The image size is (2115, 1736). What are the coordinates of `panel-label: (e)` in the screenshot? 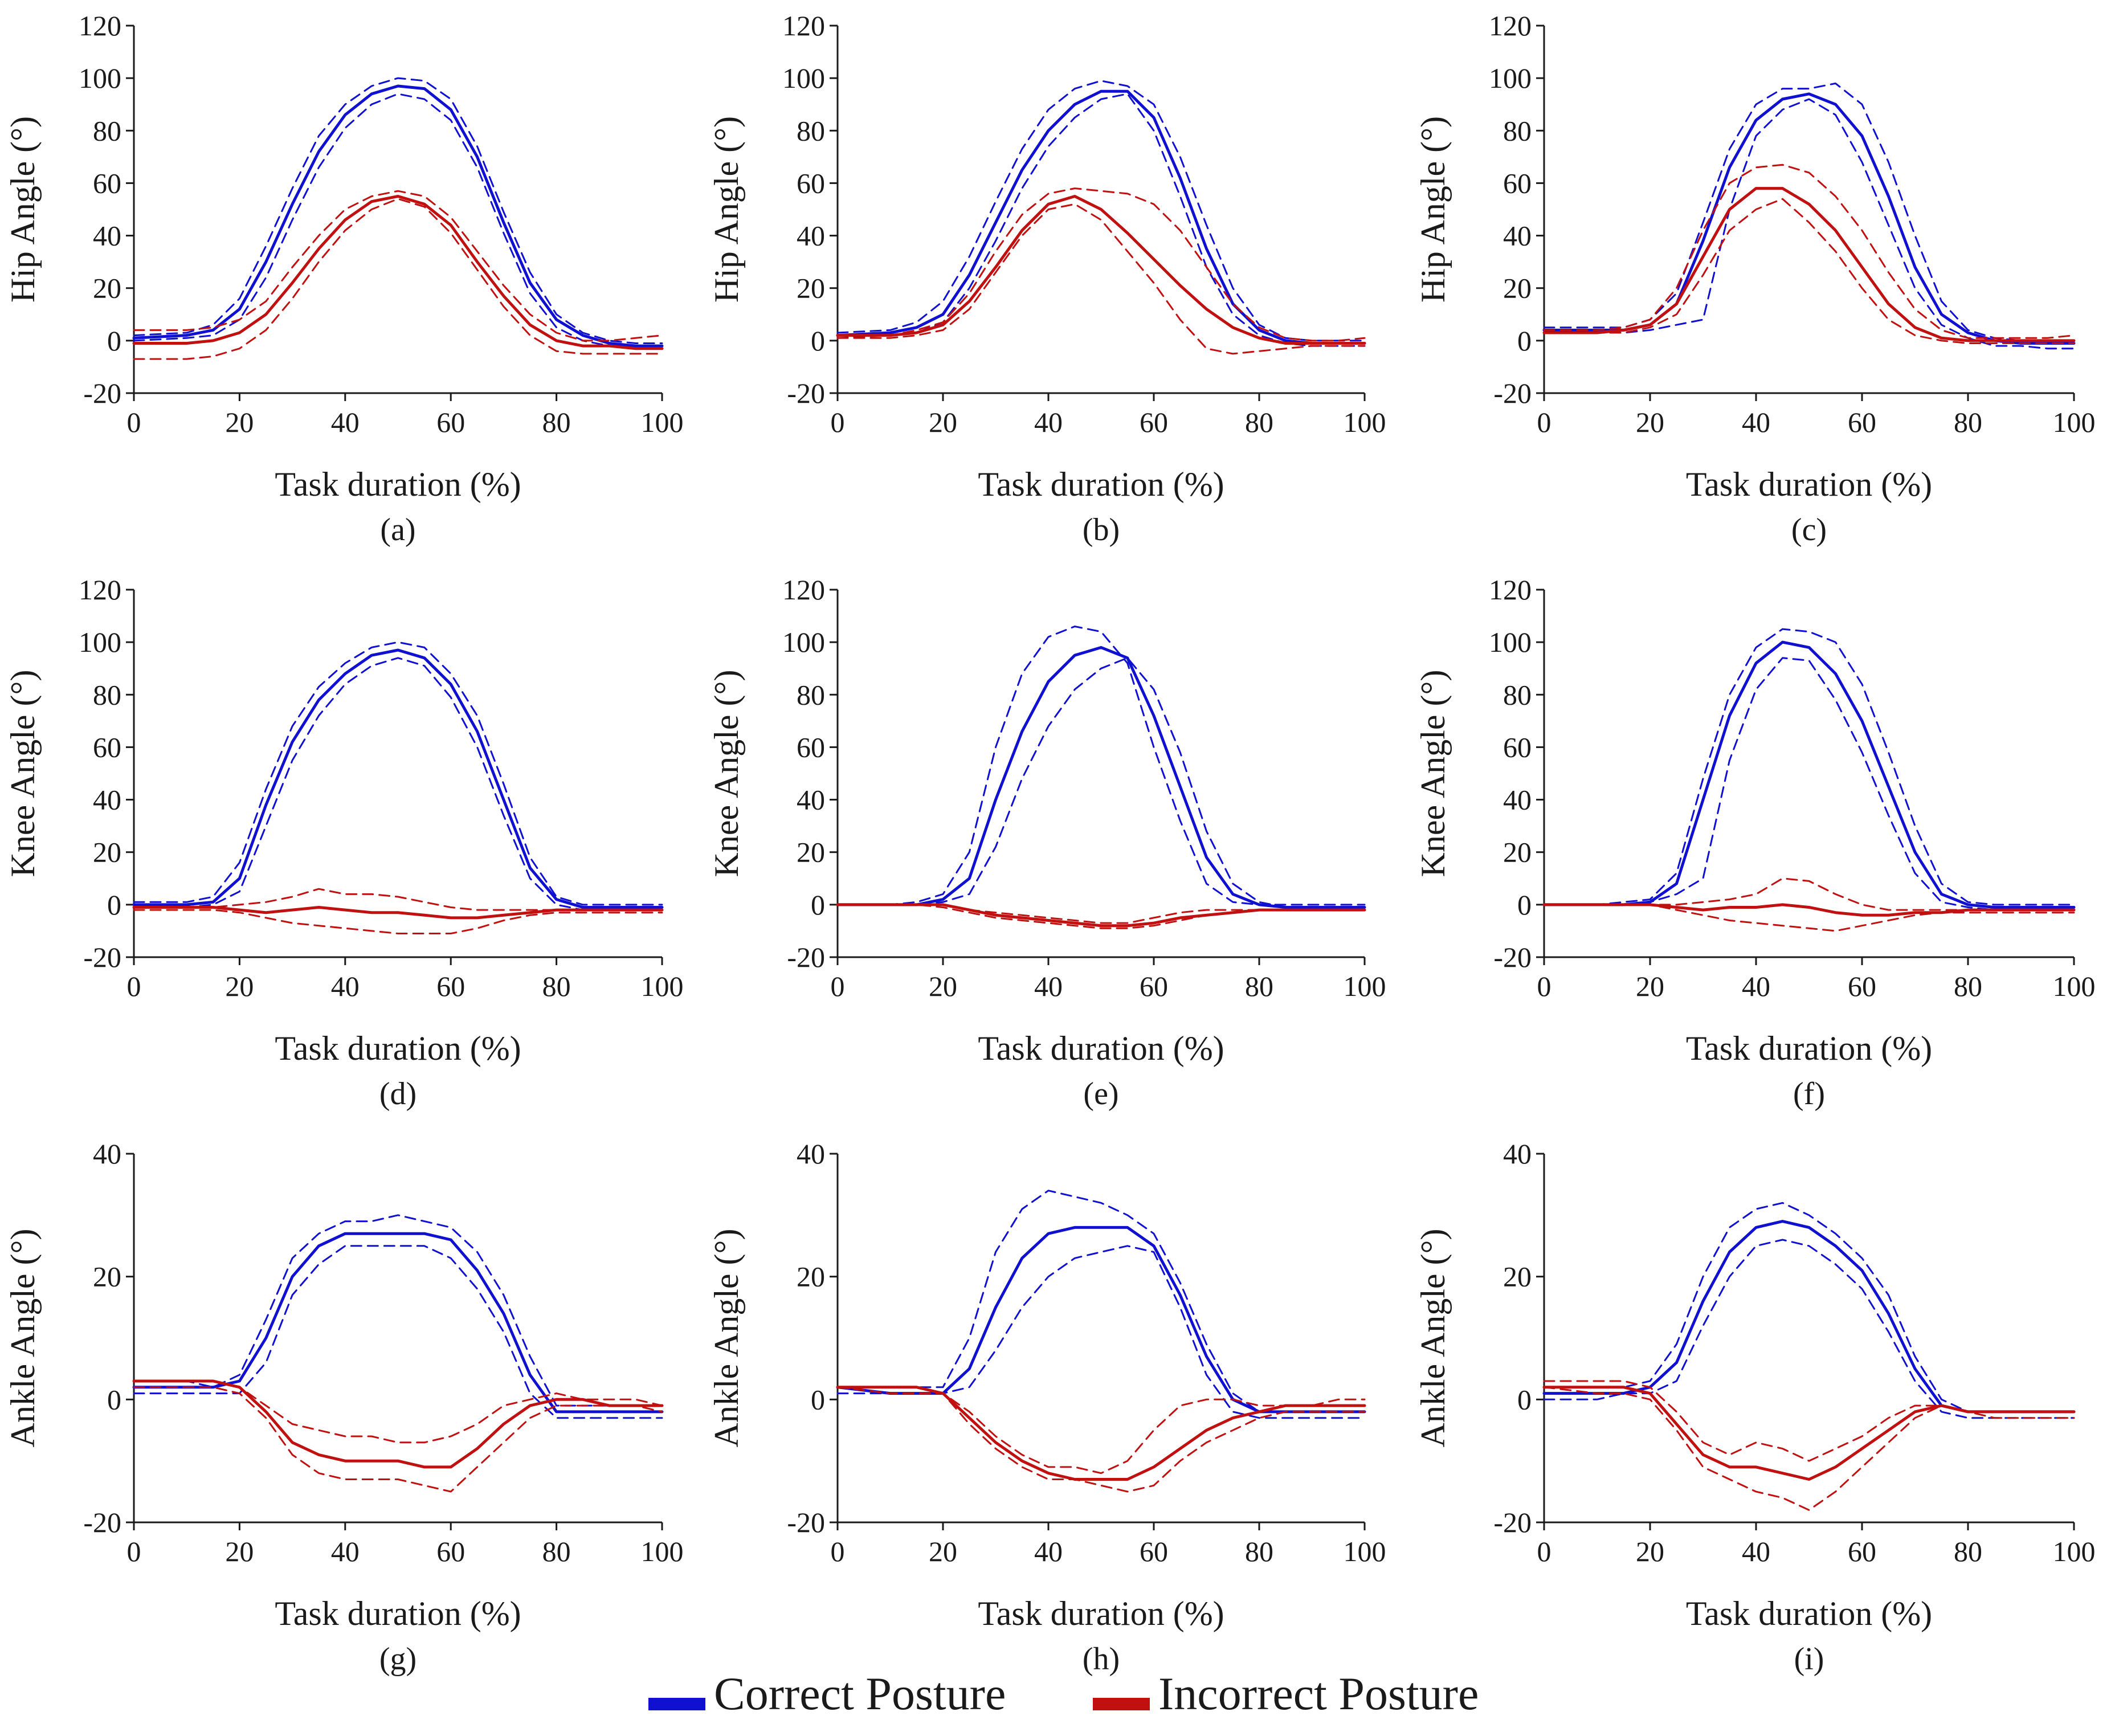 It's located at (1100, 1094).